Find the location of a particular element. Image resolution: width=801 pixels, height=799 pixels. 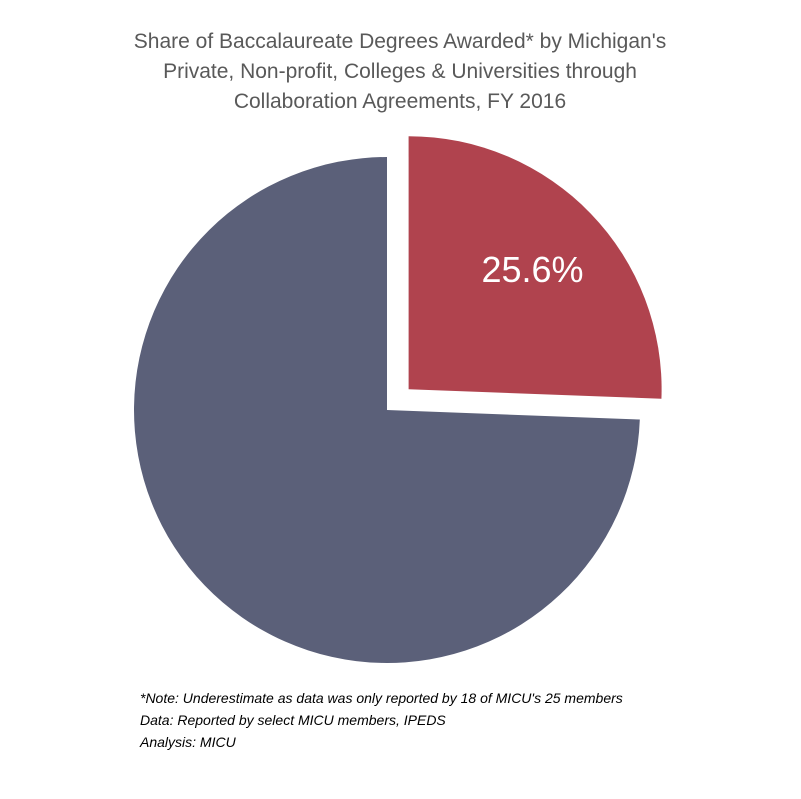

value-label: 25.6% is located at coordinates (532, 269).